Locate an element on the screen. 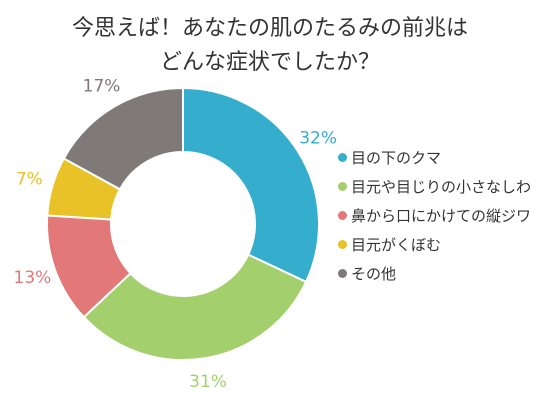  legend-item-nasolabial-lines: 鼻から口にかけての縦ジワ is located at coordinates (434, 215).